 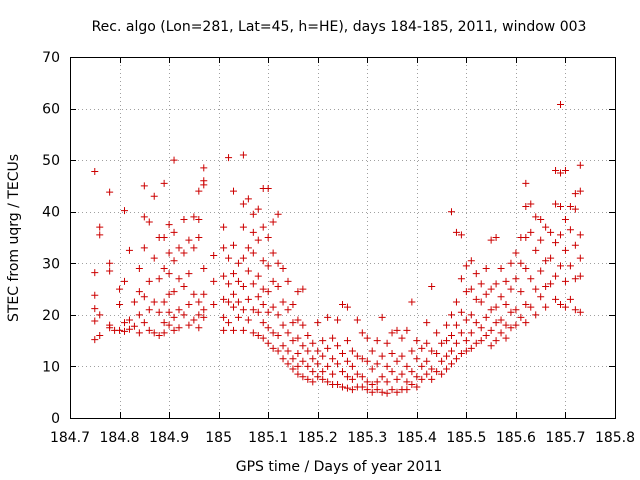 What do you see at coordinates (51, 58) in the screenshot?
I see `y-tick-label: 70` at bounding box center [51, 58].